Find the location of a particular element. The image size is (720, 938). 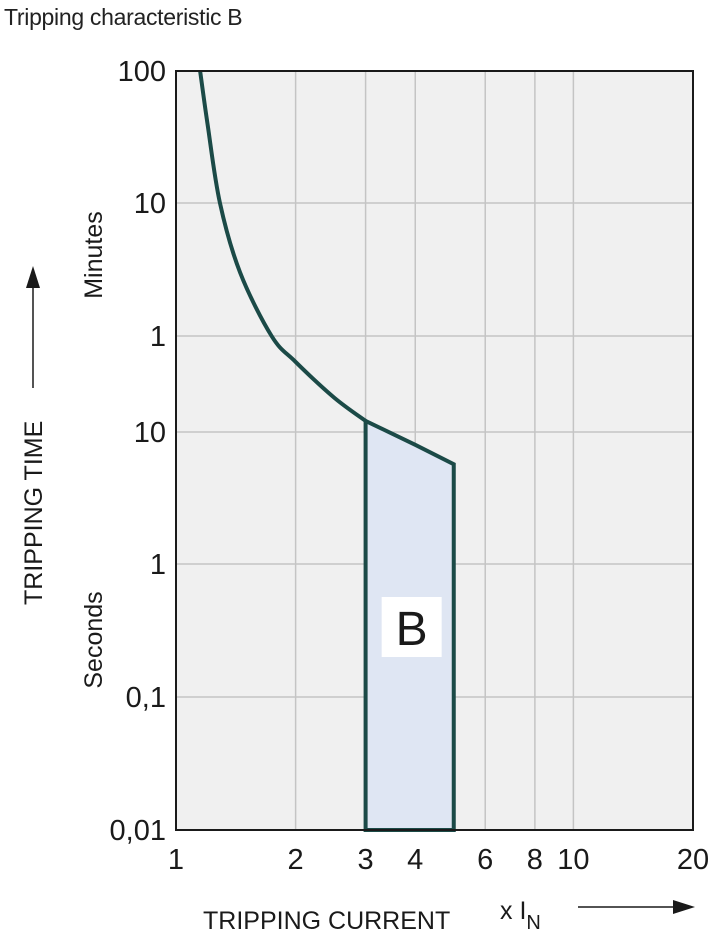

x-tick-labels: 1 2 3 4 6 8 10 20 is located at coordinates (438, 860).